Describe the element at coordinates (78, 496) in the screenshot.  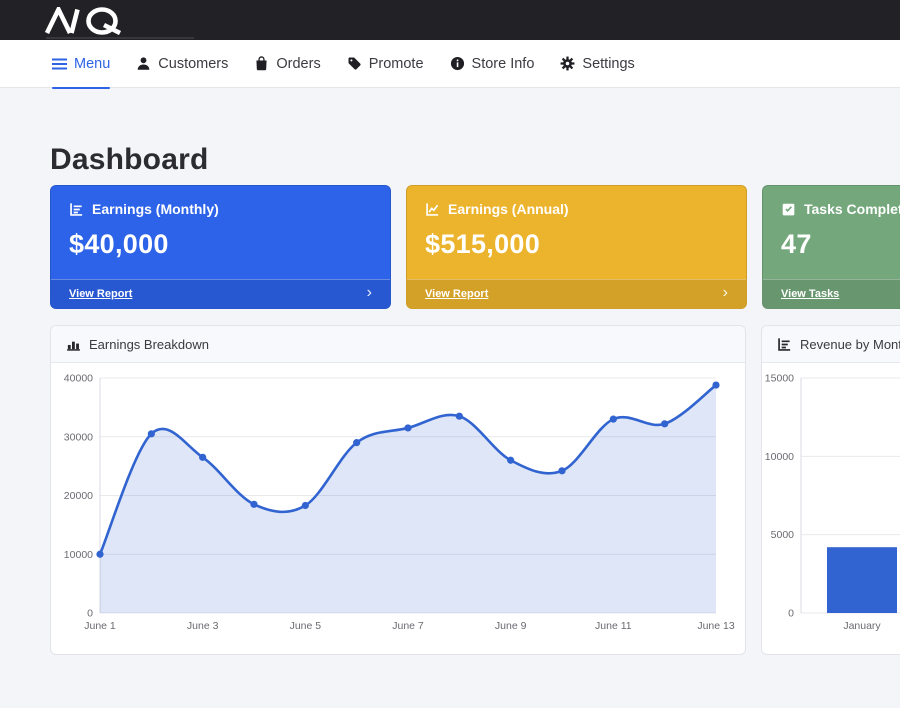
I see `svg-text: 20000` at that location.